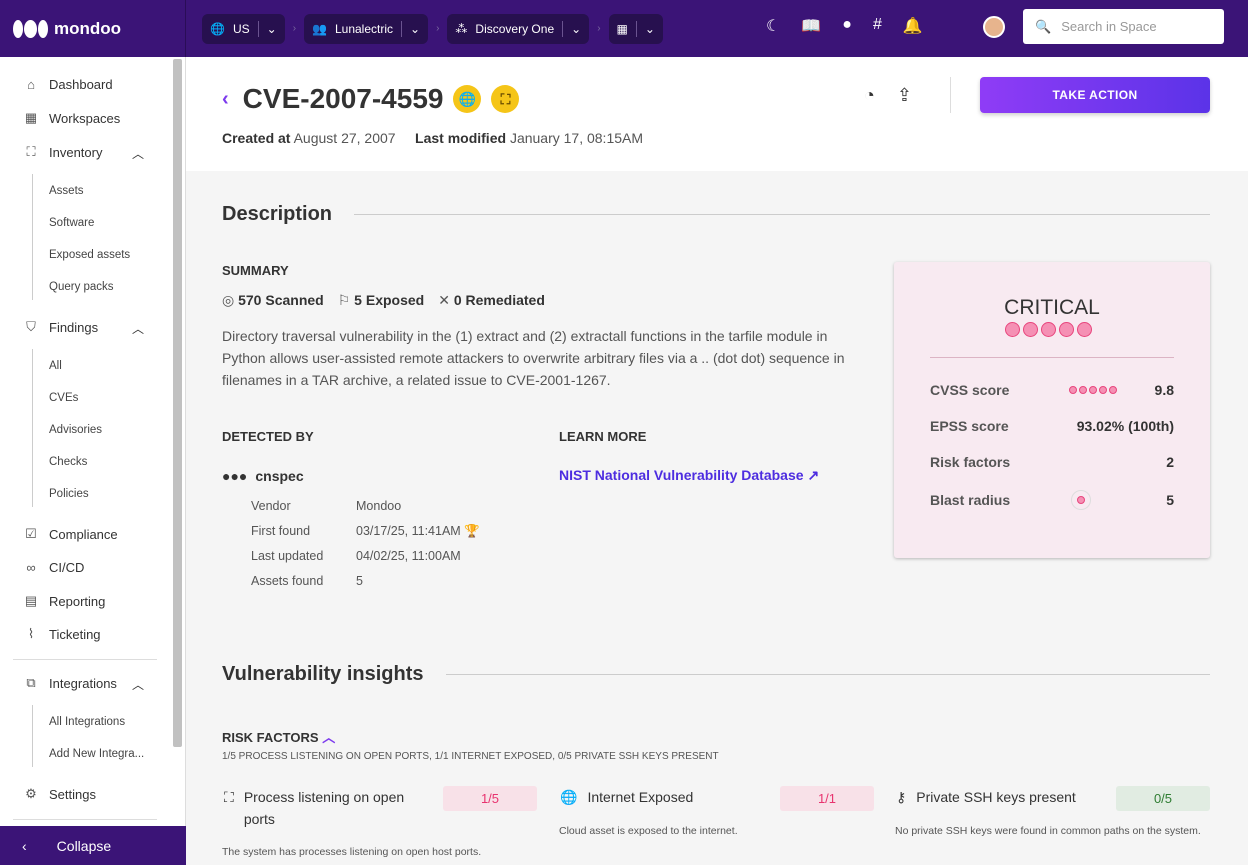 The image size is (1248, 865). I want to click on sidebar-item-findings: ⛉ Findings, so click(60, 327).